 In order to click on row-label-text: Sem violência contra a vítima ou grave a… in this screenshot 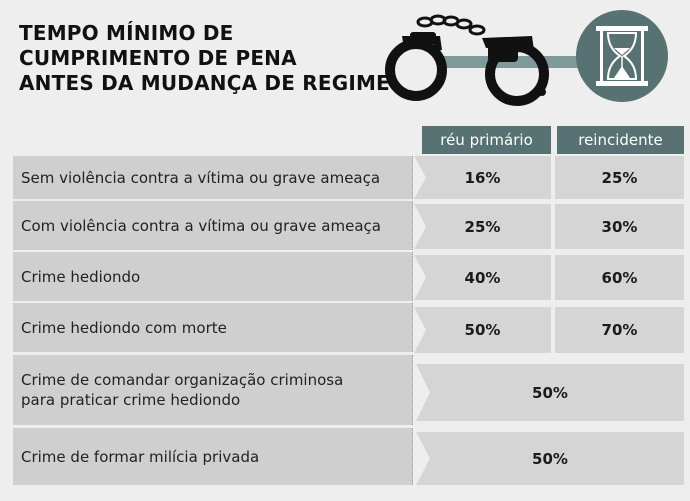, I will do `click(201, 177)`.